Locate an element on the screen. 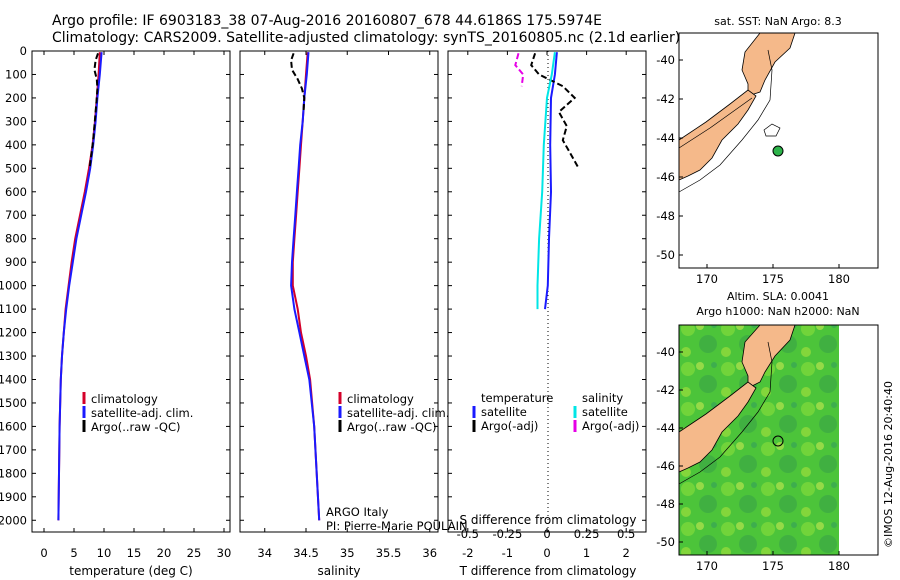  depth-tick-label: 600 is located at coordinates (16, 192).